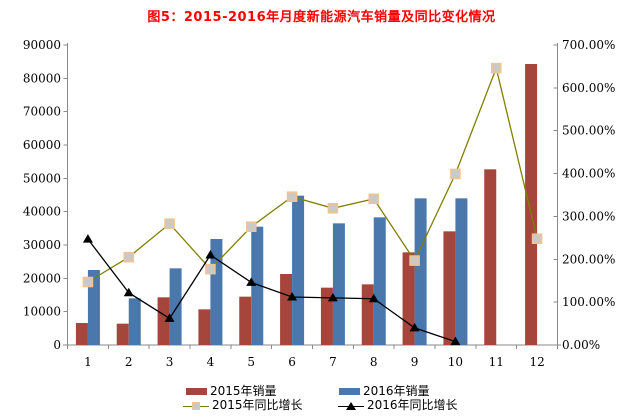  I want to click on legend-triangle-marker-icon, so click(351, 405).